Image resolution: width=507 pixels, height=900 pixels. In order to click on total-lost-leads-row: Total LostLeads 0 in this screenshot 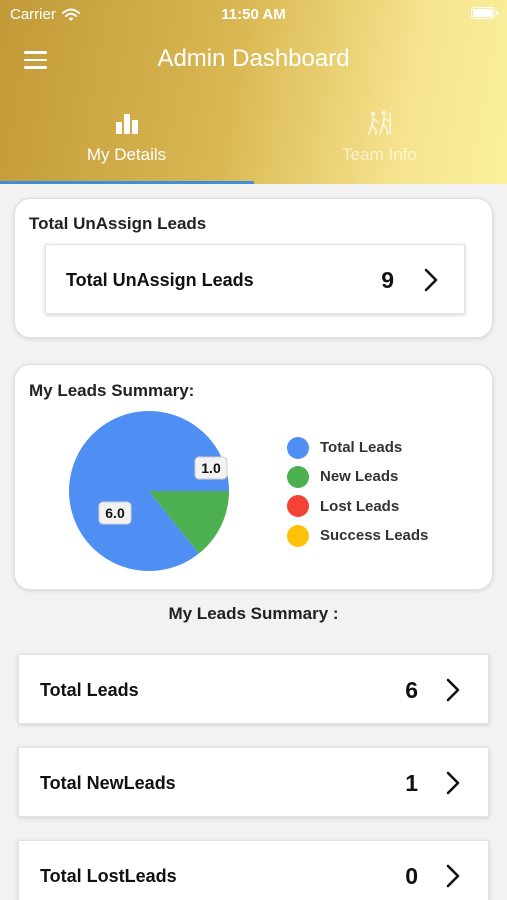, I will do `click(253, 870)`.